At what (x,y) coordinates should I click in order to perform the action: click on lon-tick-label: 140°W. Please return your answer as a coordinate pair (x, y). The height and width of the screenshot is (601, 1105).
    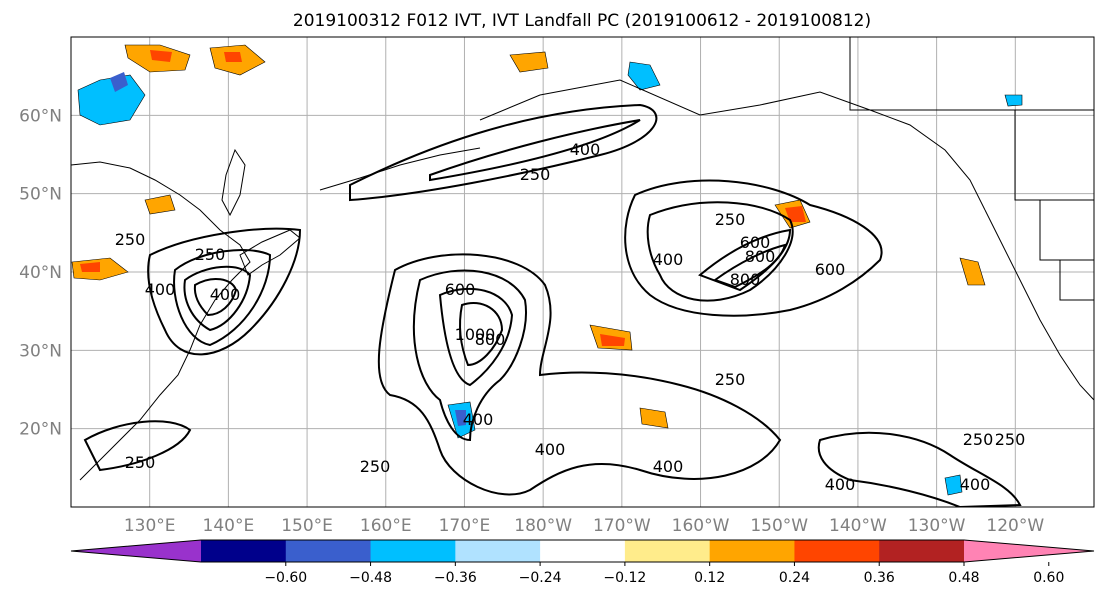
    Looking at the image, I should click on (858, 526).